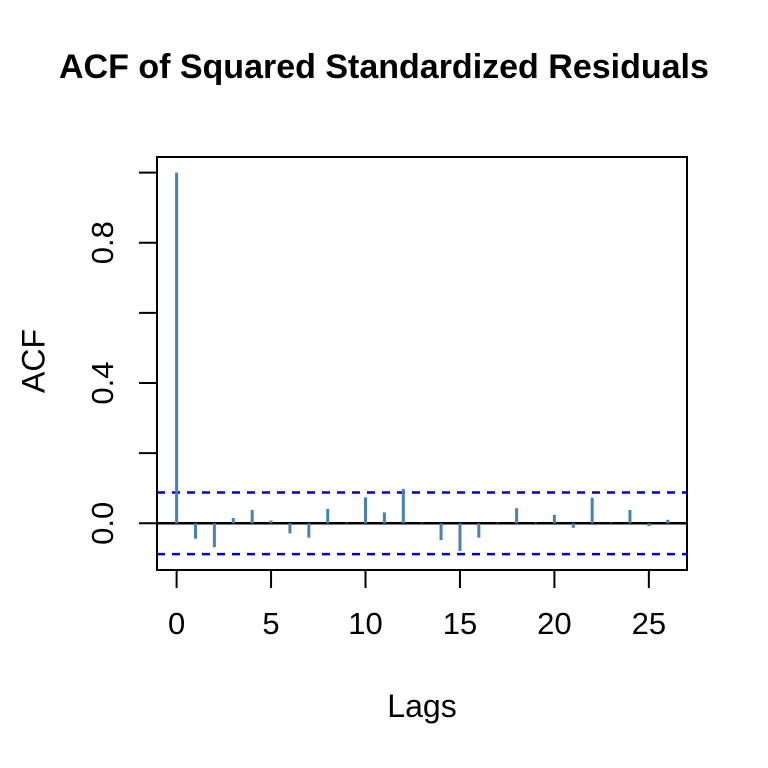  I want to click on y-tick-label: 0.8, so click(102, 242).